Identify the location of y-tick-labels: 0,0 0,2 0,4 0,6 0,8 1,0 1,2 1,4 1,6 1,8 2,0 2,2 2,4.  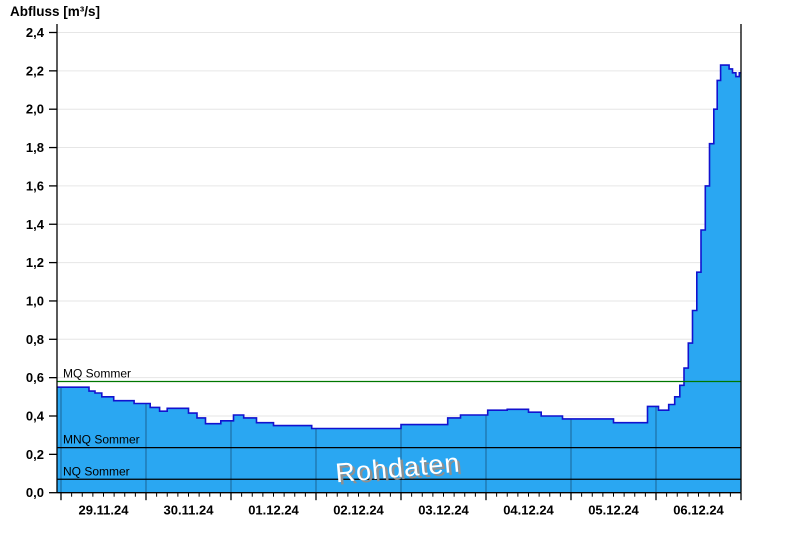
(41, 262).